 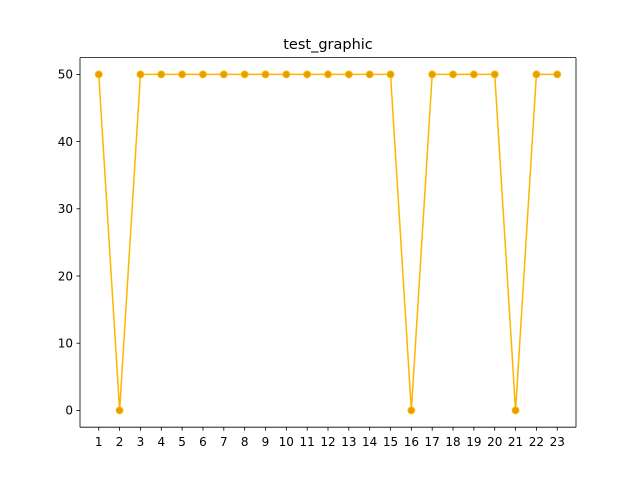 I want to click on x-tick-label: 21, so click(x=515, y=442).